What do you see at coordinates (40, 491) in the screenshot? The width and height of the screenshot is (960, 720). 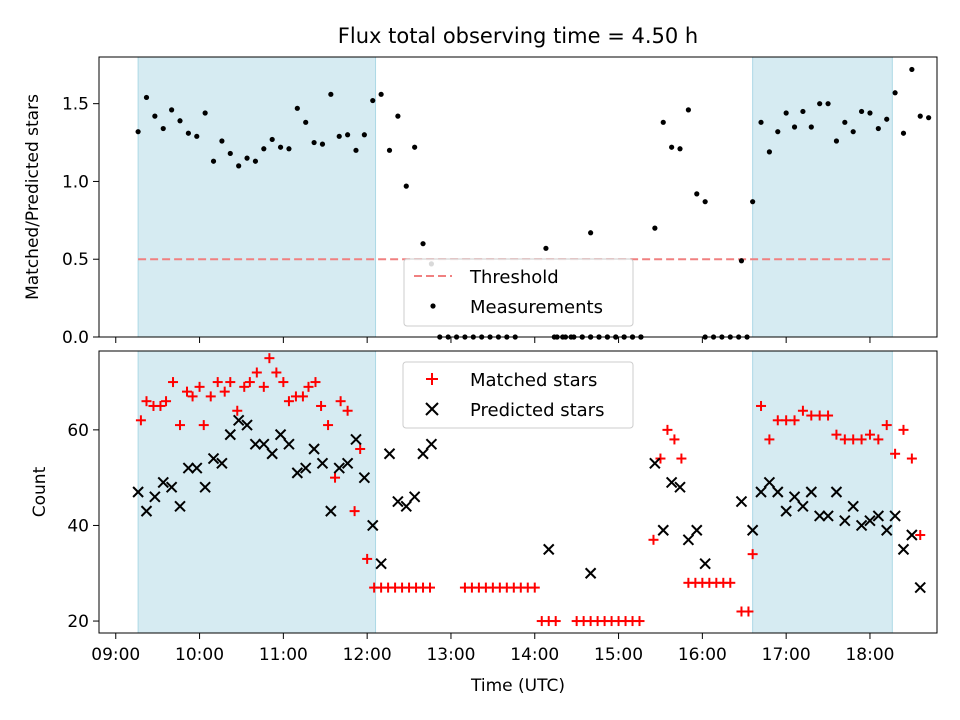 I see `bottom-y-axis-label: Count` at bounding box center [40, 491].